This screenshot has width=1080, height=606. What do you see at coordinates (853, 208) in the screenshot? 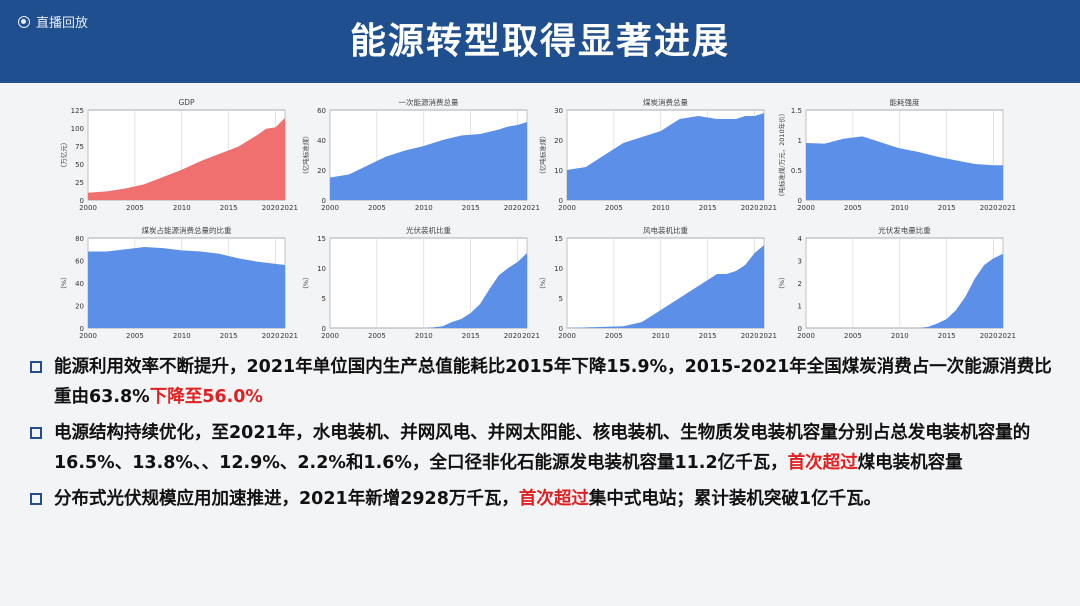
I see `x-tick-label: 2005` at bounding box center [853, 208].